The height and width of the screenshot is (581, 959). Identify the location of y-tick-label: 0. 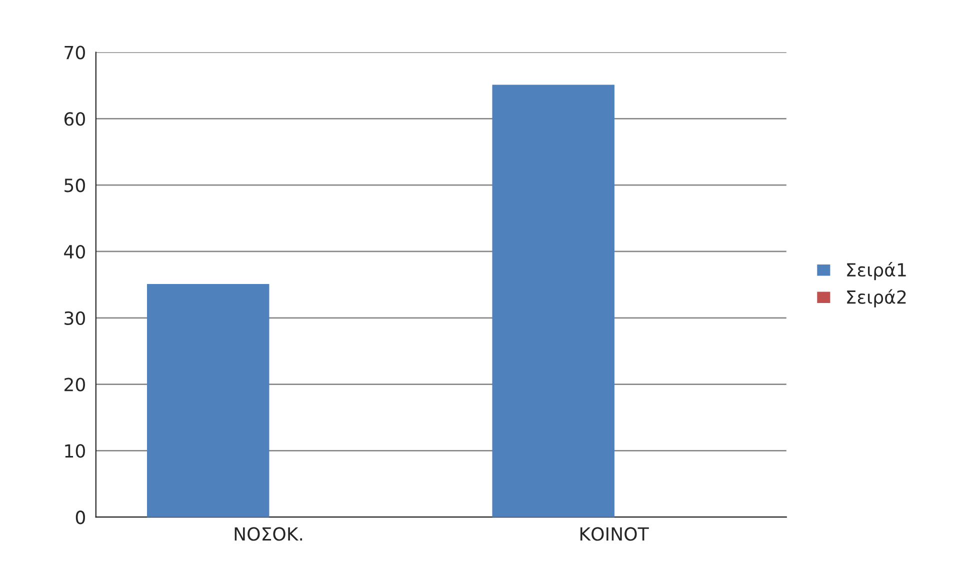
(80, 517).